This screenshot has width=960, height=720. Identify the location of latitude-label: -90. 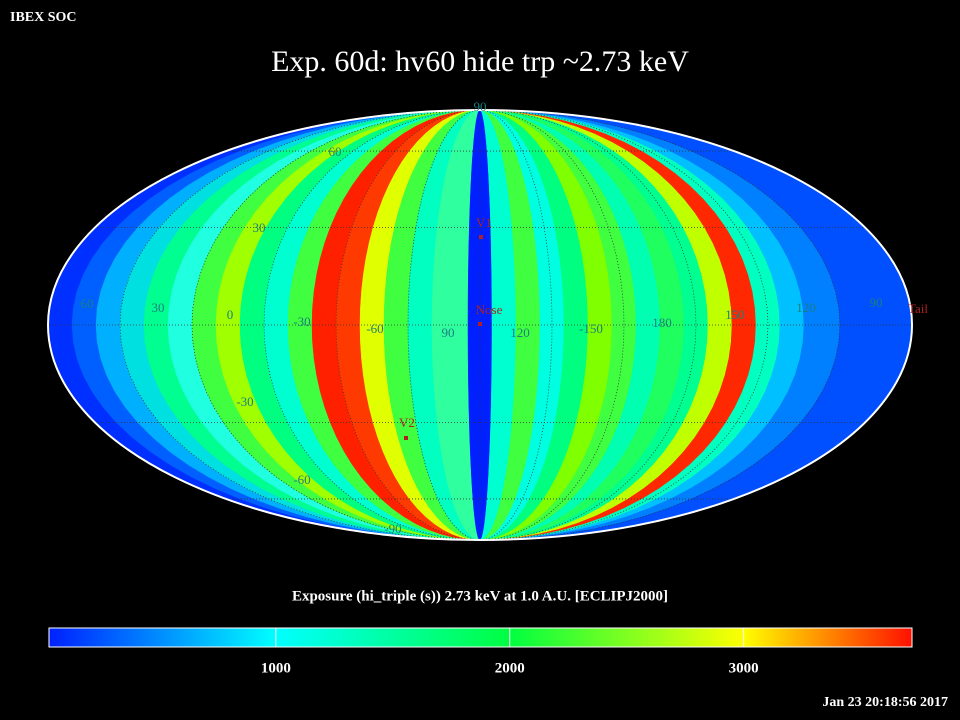
(392, 528).